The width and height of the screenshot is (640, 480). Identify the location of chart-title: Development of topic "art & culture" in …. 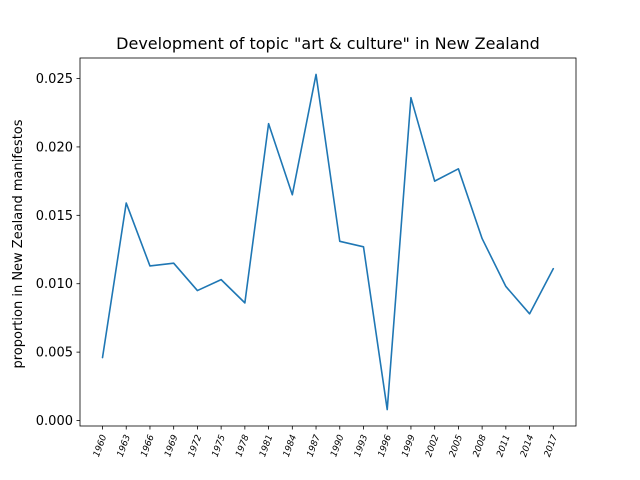
(328, 43).